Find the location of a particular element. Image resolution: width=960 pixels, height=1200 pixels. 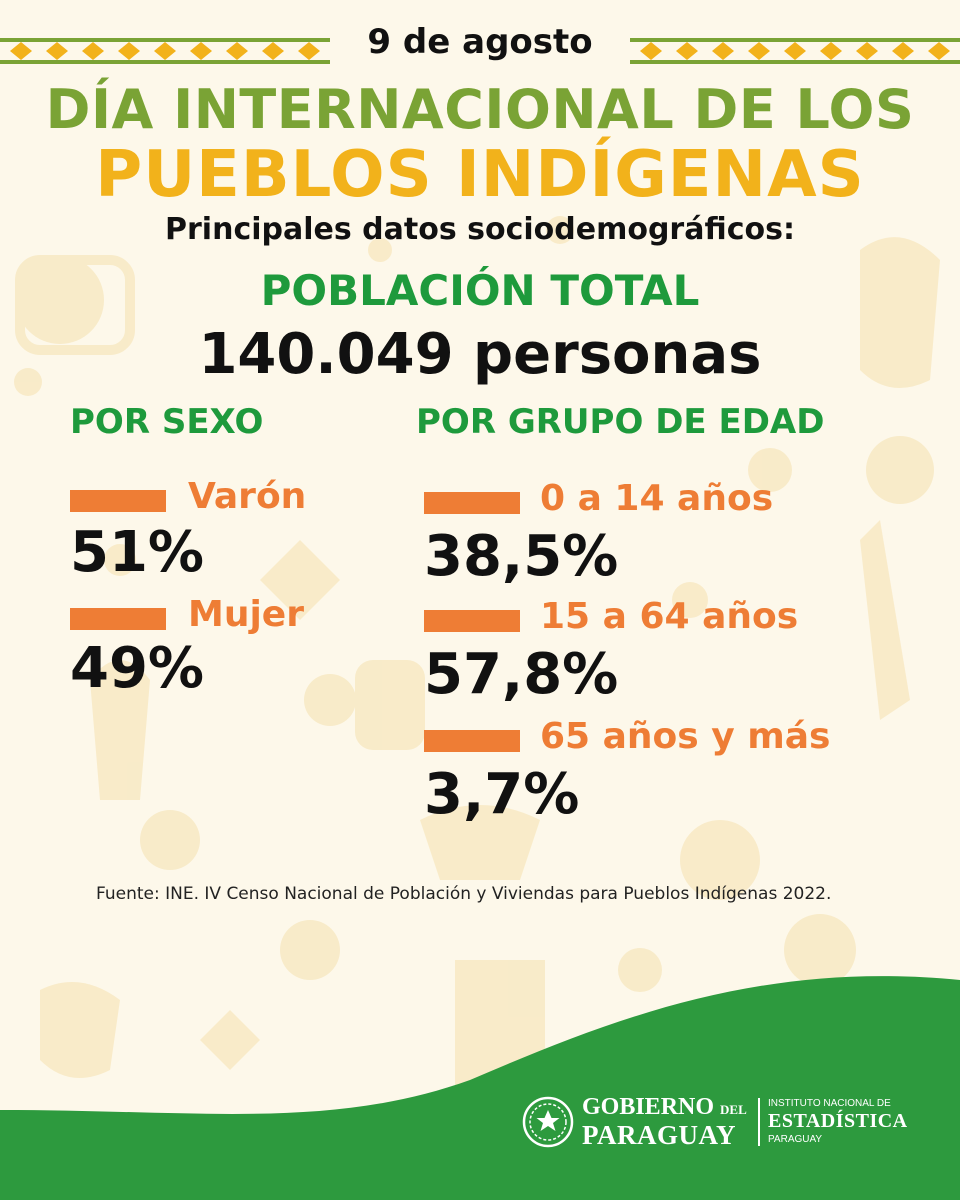

sex-label-female: Mujer is located at coordinates (246, 614).